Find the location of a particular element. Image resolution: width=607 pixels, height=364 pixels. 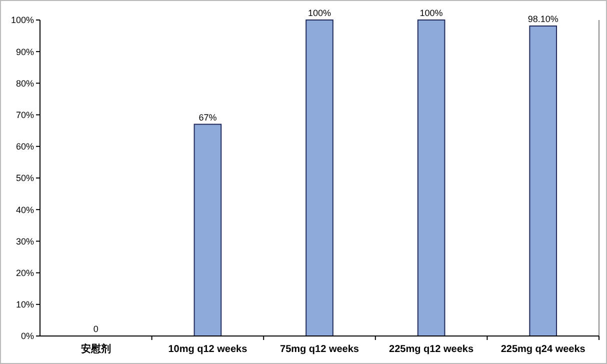

y-tick-label: 40% is located at coordinates (25, 209).